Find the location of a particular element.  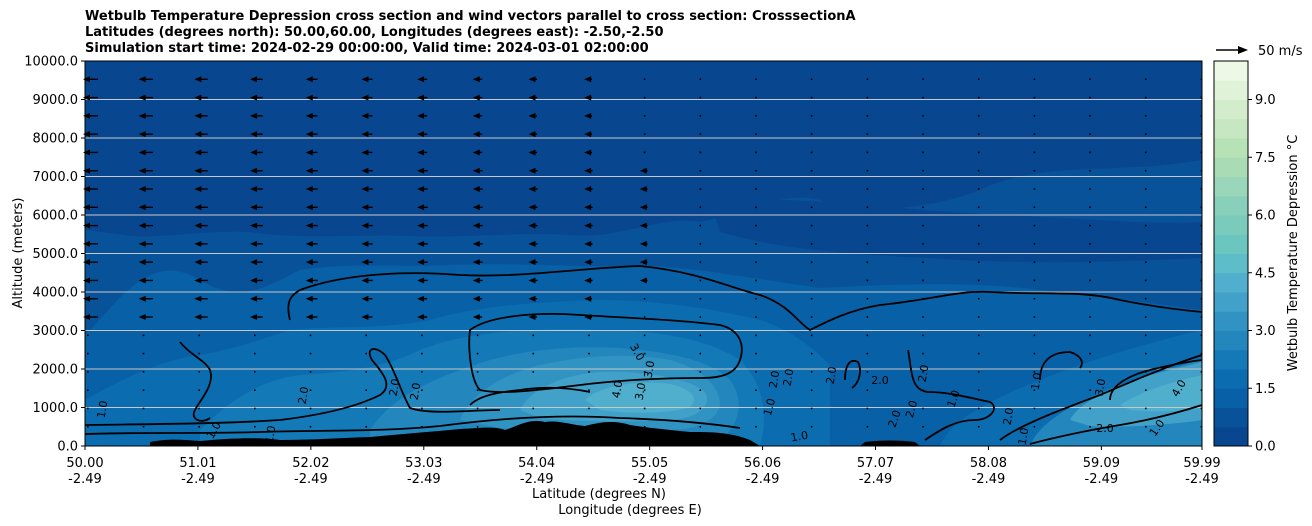

x-tick-label-lat: 52.02 is located at coordinates (310, 463).